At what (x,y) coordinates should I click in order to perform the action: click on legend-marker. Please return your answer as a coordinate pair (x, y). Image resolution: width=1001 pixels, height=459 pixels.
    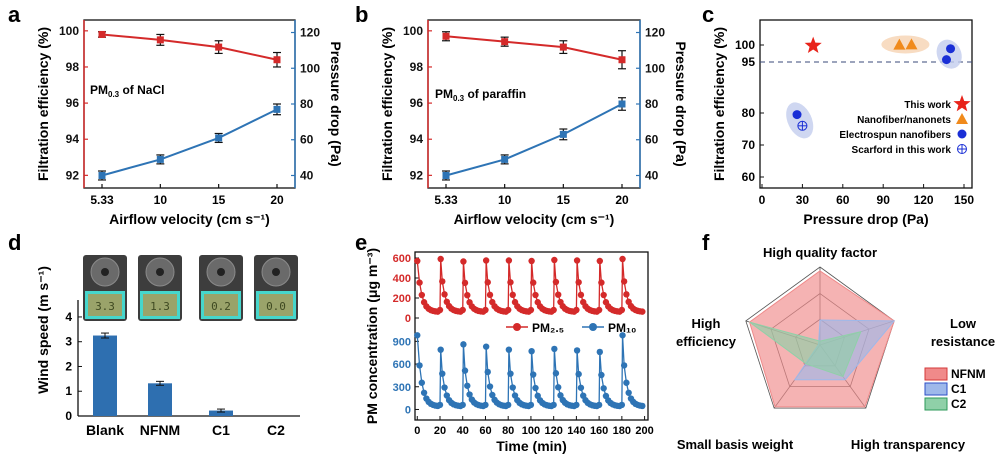
    Looking at the image, I should click on (962, 134).